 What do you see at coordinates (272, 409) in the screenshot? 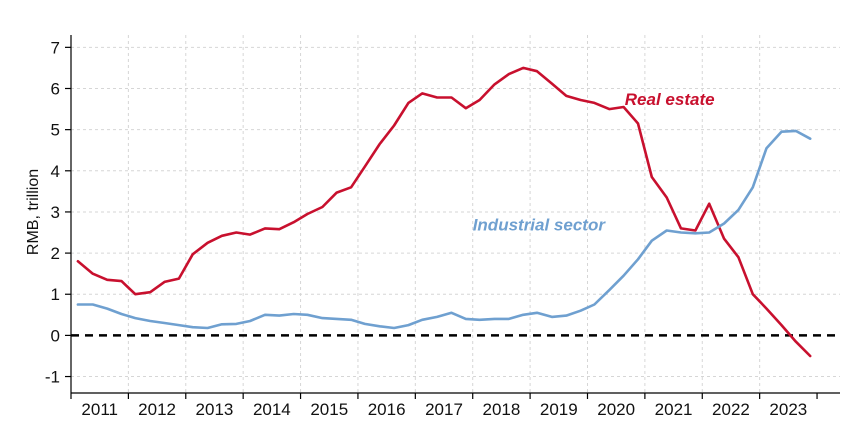
I see `x-tick-label: 2014` at bounding box center [272, 409].